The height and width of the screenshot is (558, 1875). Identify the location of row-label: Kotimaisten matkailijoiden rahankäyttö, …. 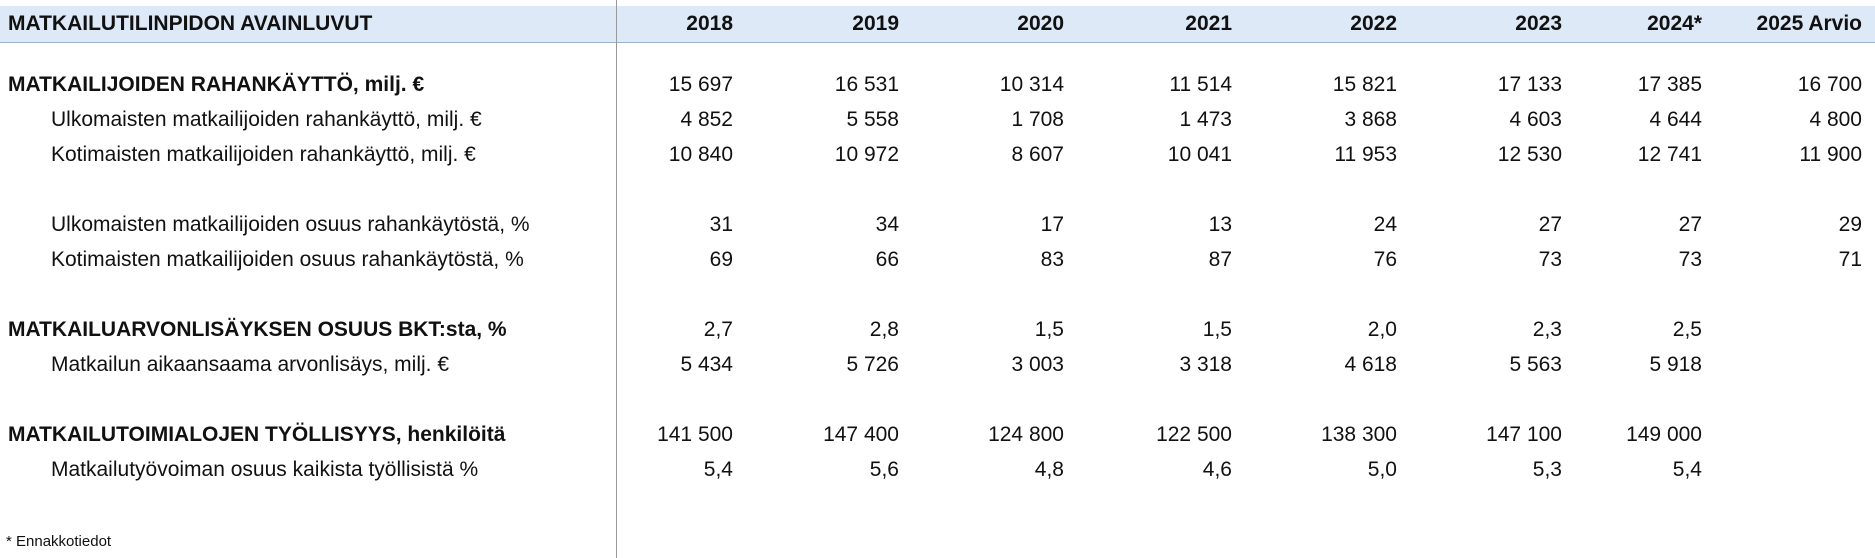
(263, 154).